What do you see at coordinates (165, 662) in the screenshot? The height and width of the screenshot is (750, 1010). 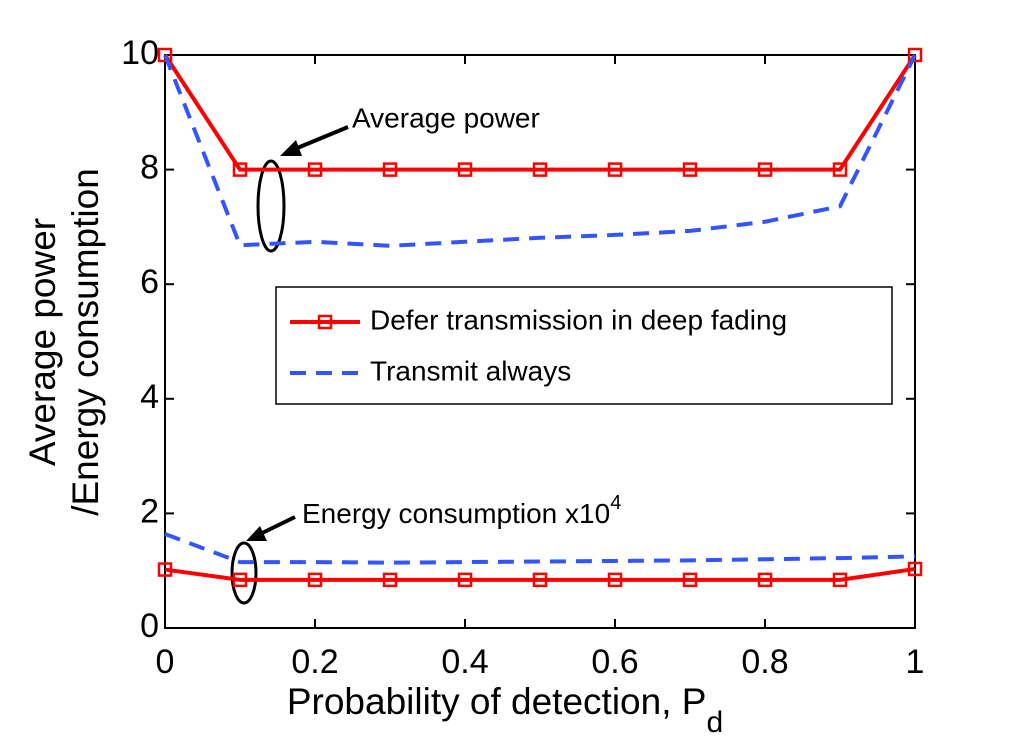 I see `x-tick-label: 0` at bounding box center [165, 662].